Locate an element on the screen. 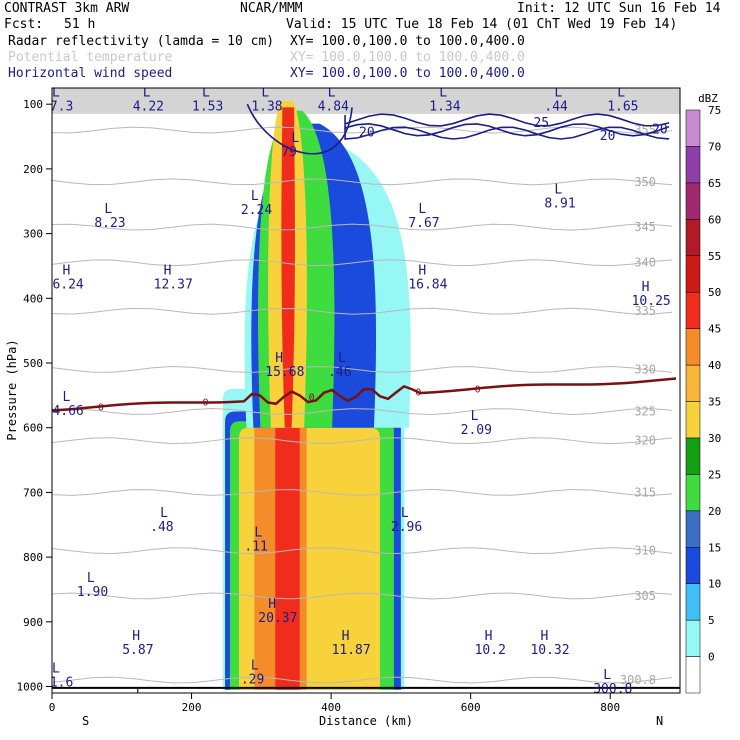  extremum-type-20: L is located at coordinates (475, 416).